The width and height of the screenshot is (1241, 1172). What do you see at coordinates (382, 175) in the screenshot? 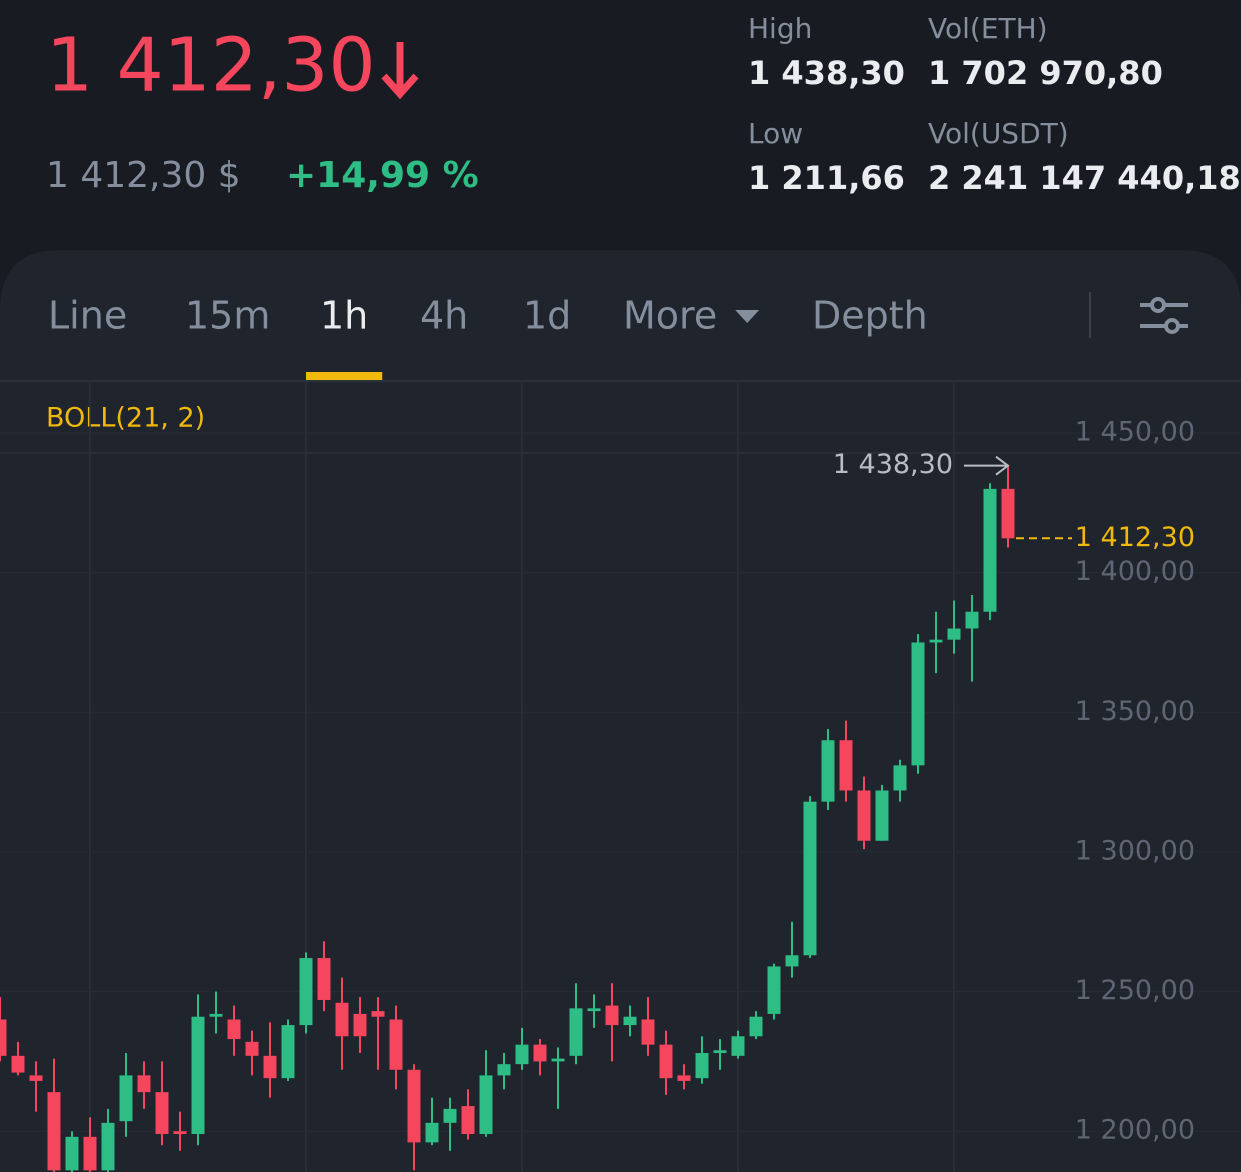
I see `change: +14,99 %` at bounding box center [382, 175].